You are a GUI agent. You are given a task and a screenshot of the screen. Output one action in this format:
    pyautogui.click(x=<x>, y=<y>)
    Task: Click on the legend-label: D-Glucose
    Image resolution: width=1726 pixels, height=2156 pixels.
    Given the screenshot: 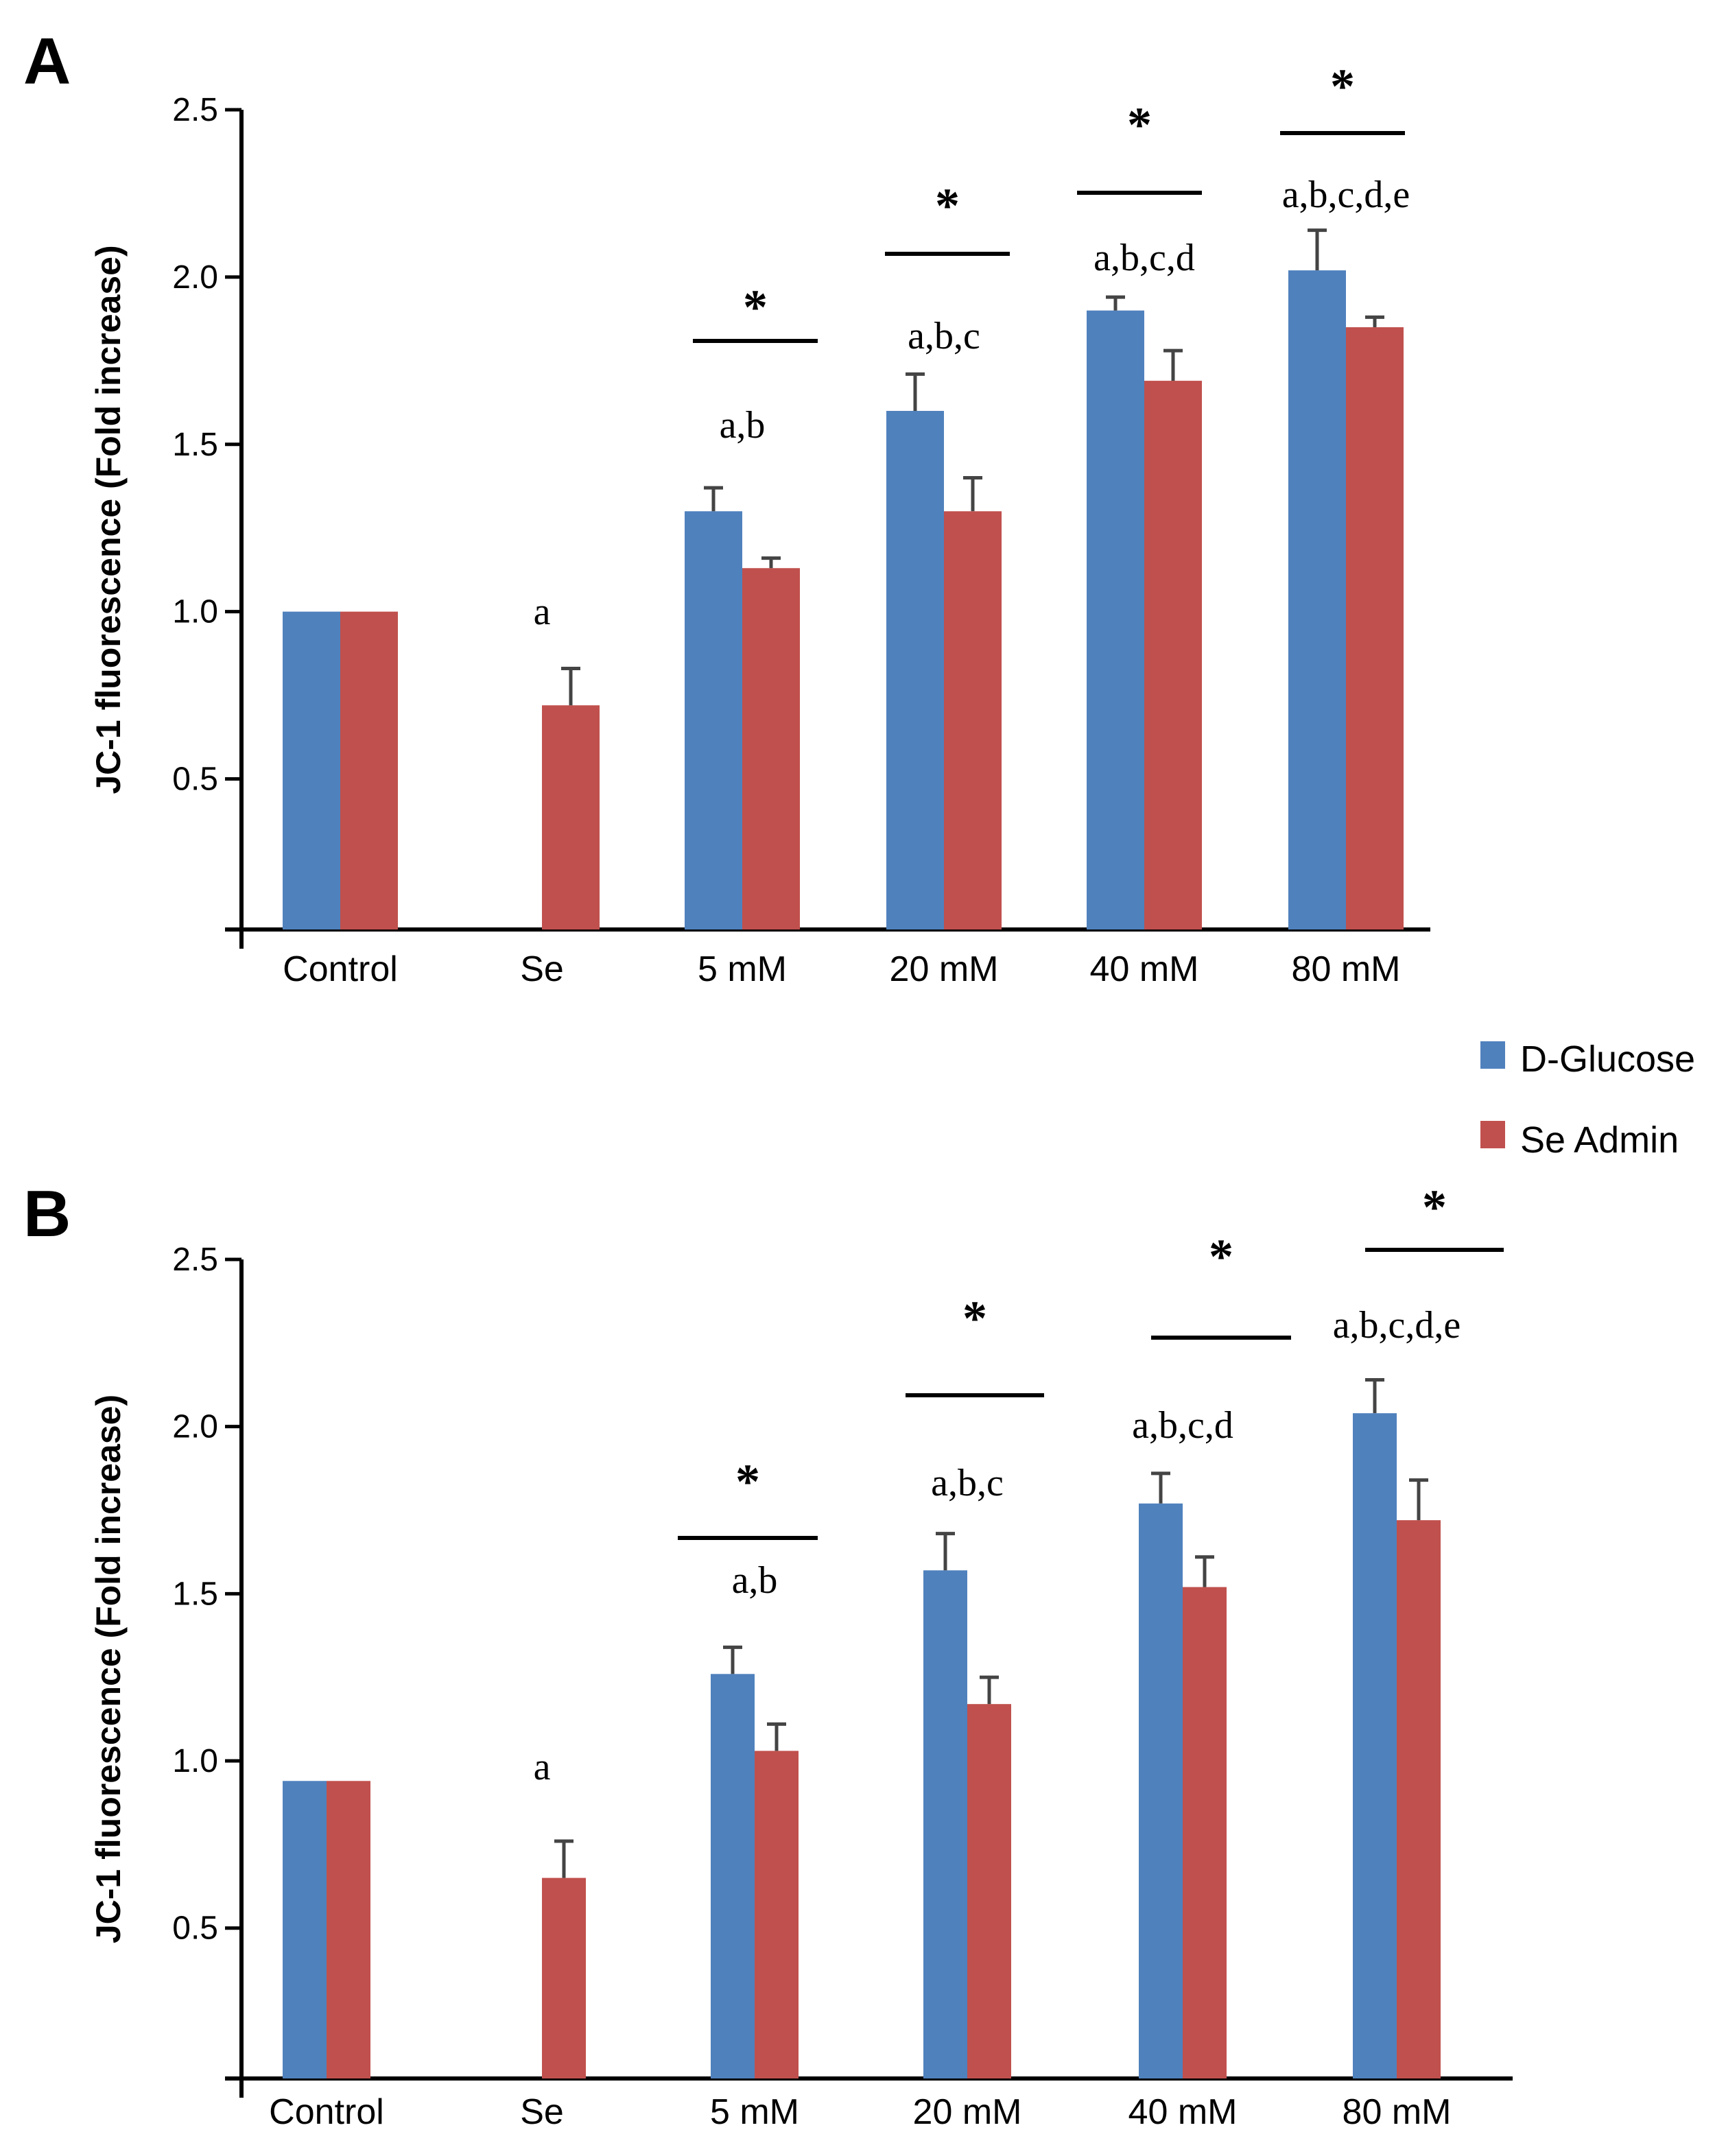 What is the action you would take?
    pyautogui.click(x=1607, y=1060)
    